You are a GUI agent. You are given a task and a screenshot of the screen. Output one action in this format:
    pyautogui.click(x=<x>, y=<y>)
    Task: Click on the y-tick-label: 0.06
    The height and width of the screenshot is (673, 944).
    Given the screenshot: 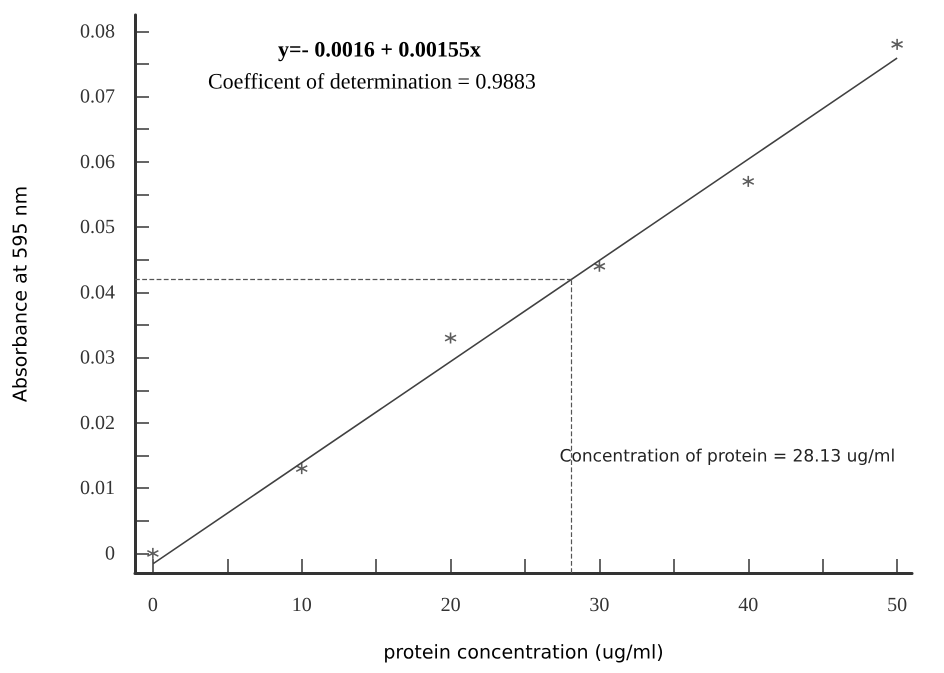 What is the action you would take?
    pyautogui.click(x=97, y=161)
    